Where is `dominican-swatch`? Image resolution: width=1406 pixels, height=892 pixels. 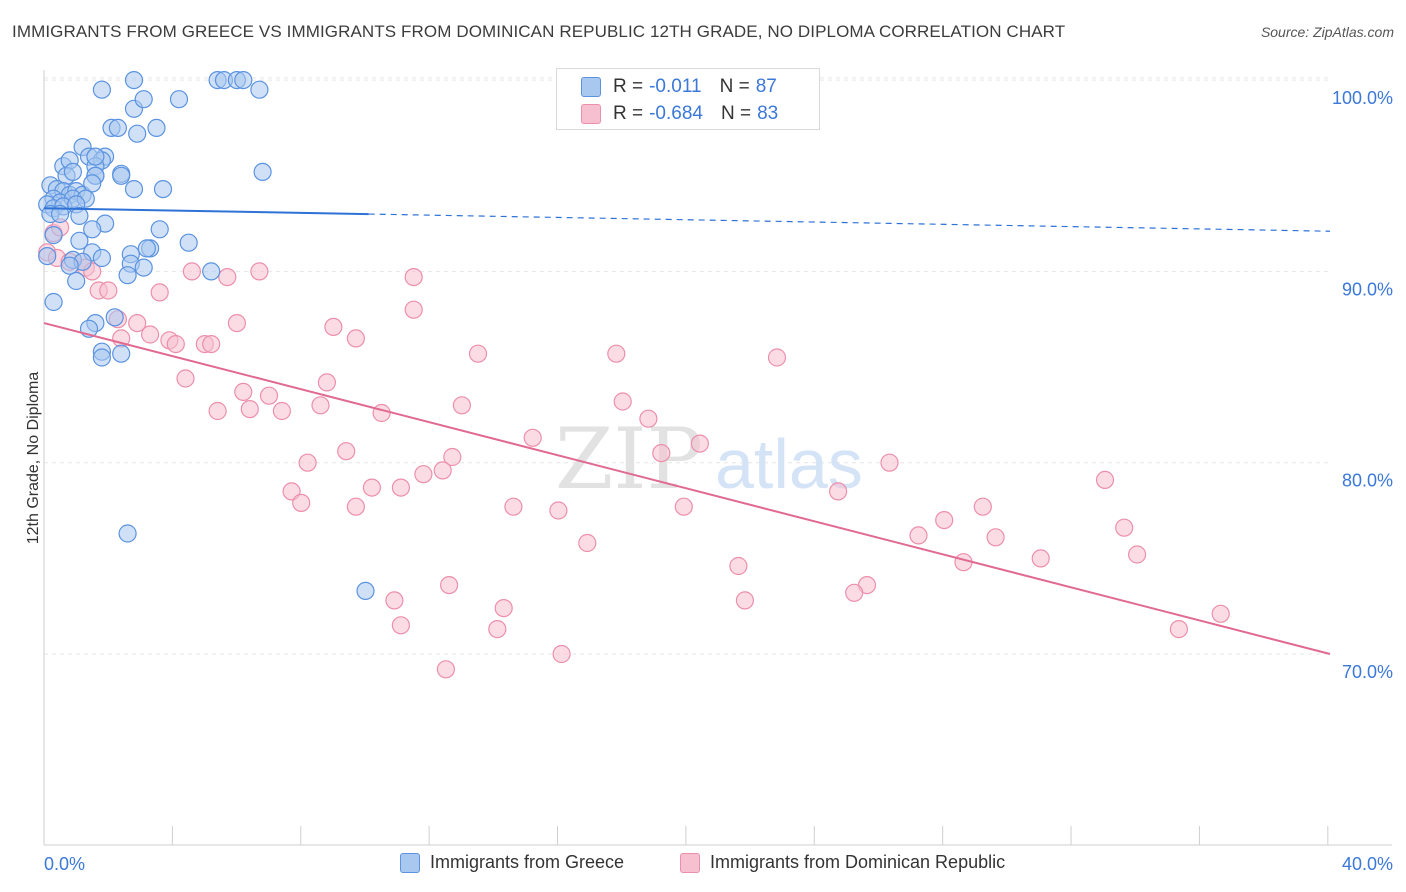 dominican-swatch is located at coordinates (591, 114).